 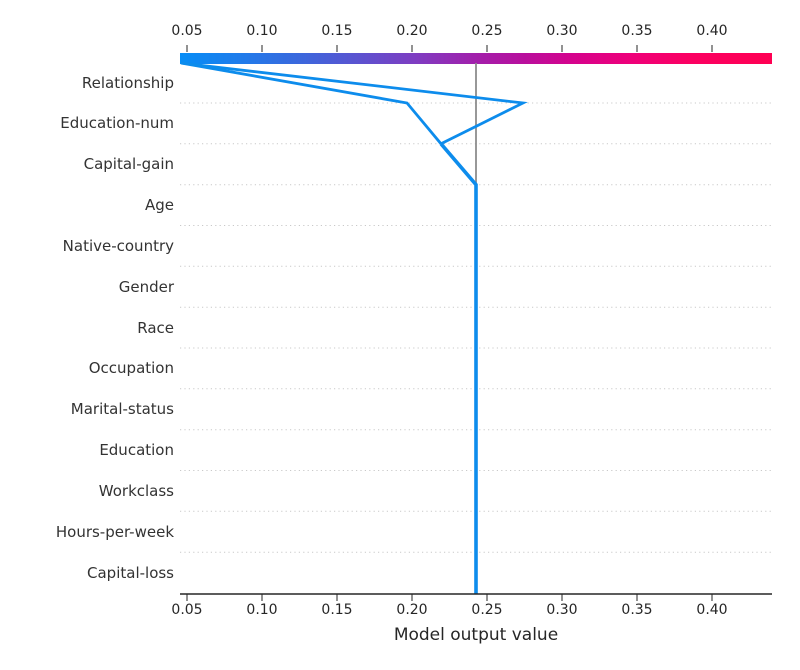 I want to click on top-axis-ticks, so click(x=449, y=48).